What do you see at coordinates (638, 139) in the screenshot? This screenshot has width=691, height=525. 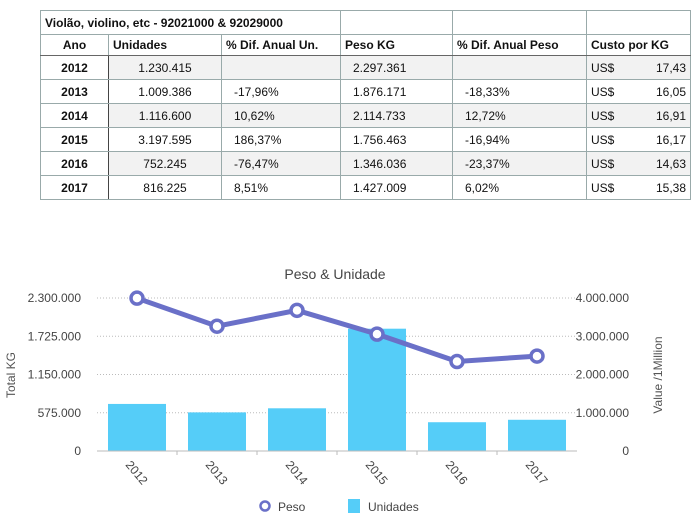 I see `cost-cell: US$ 16,17` at bounding box center [638, 139].